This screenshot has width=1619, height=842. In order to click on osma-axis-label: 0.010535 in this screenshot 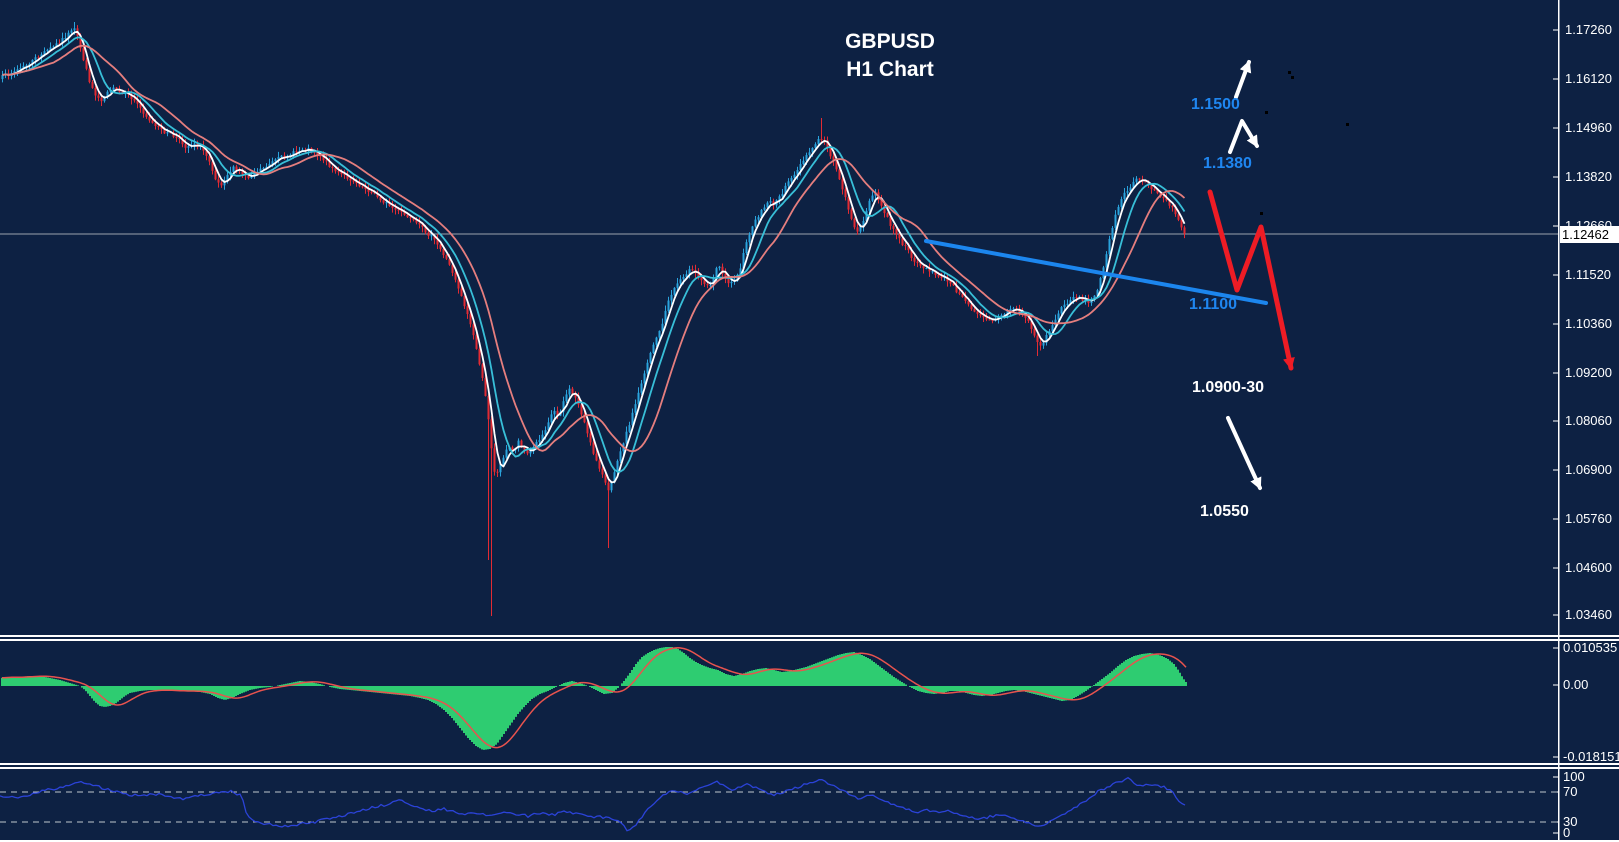, I will do `click(1590, 647)`.